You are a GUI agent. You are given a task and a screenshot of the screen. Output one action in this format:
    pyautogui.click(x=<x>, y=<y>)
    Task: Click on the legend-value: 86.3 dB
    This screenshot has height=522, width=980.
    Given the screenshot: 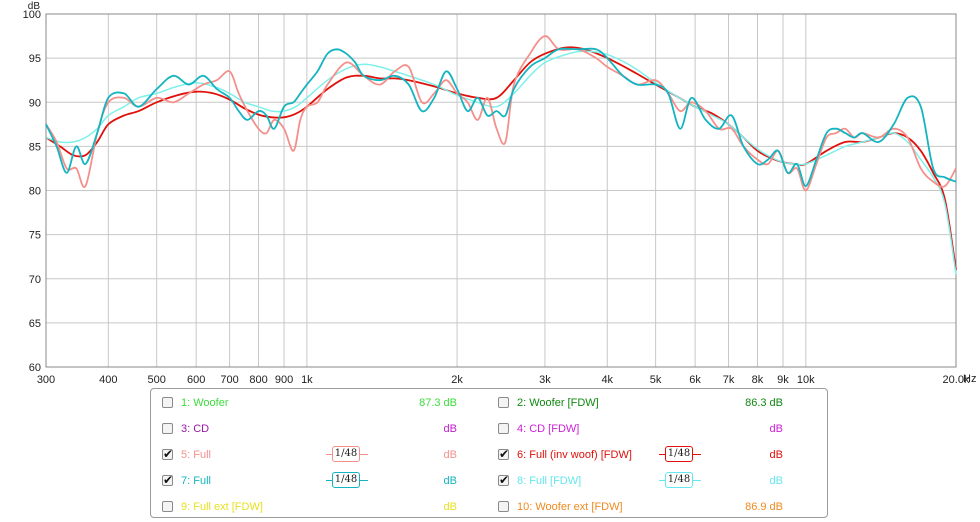 What is the action you would take?
    pyautogui.click(x=764, y=403)
    